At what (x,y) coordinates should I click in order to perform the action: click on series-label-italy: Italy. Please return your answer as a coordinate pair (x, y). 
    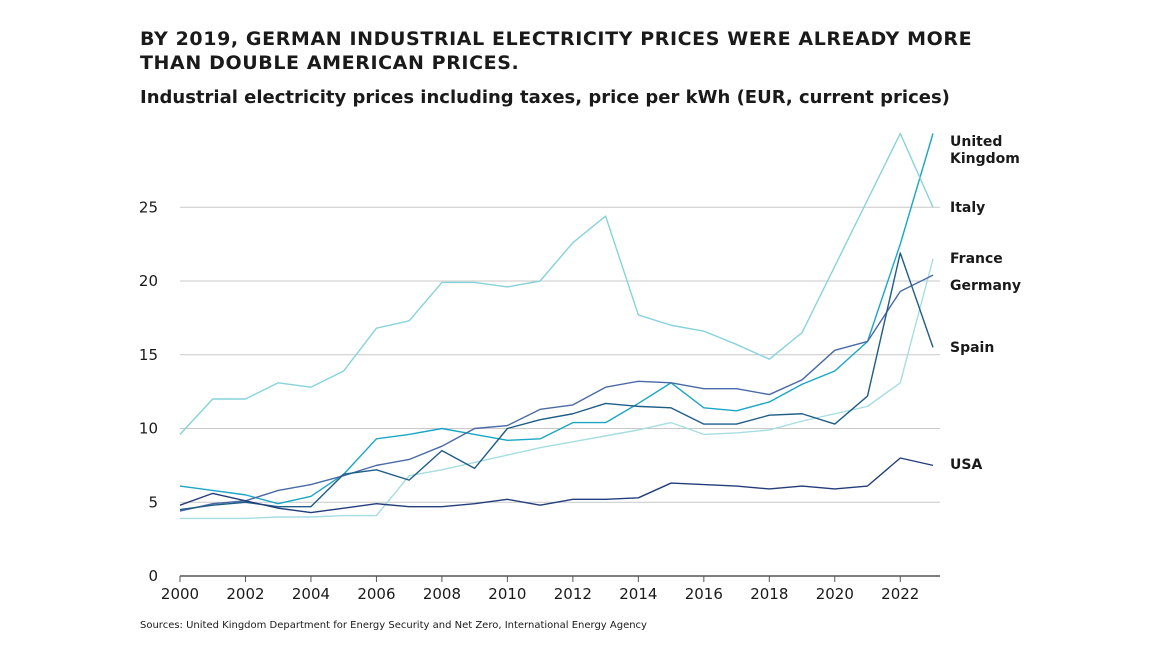
    Looking at the image, I should click on (967, 208).